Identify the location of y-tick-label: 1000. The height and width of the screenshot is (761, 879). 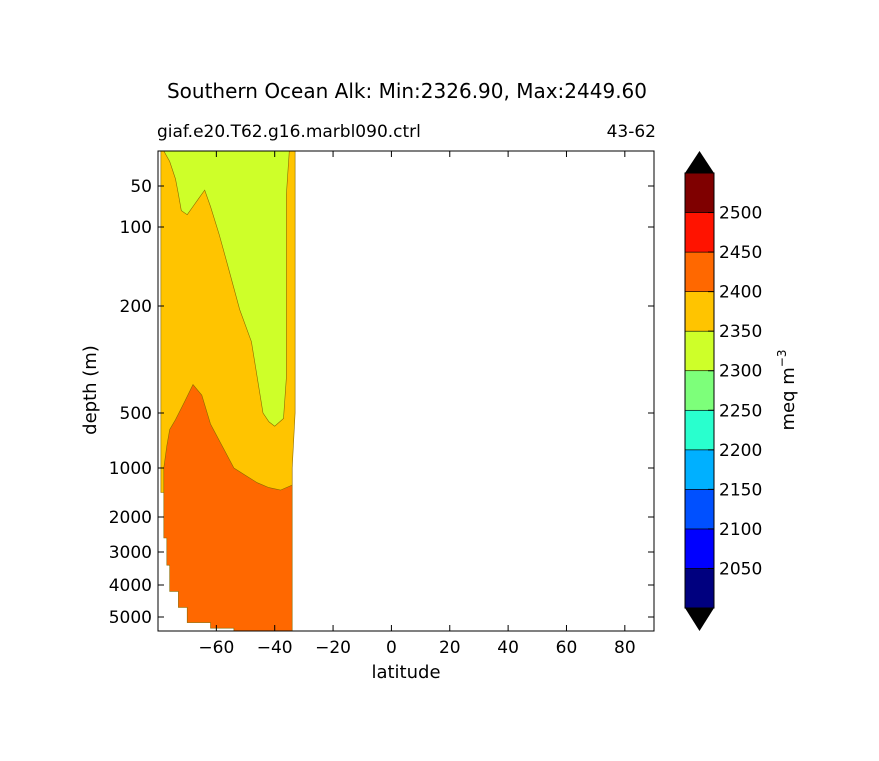
(130, 469).